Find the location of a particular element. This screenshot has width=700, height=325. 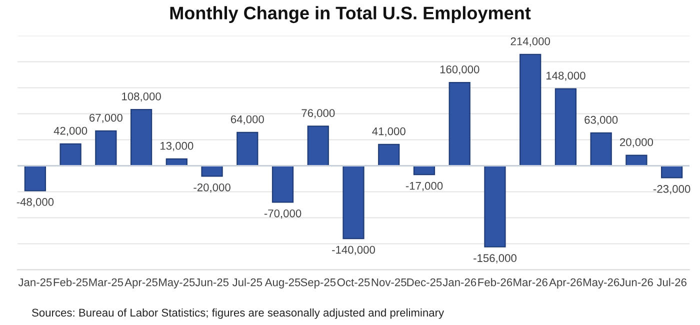

data-label: -70,000 is located at coordinates (283, 214).